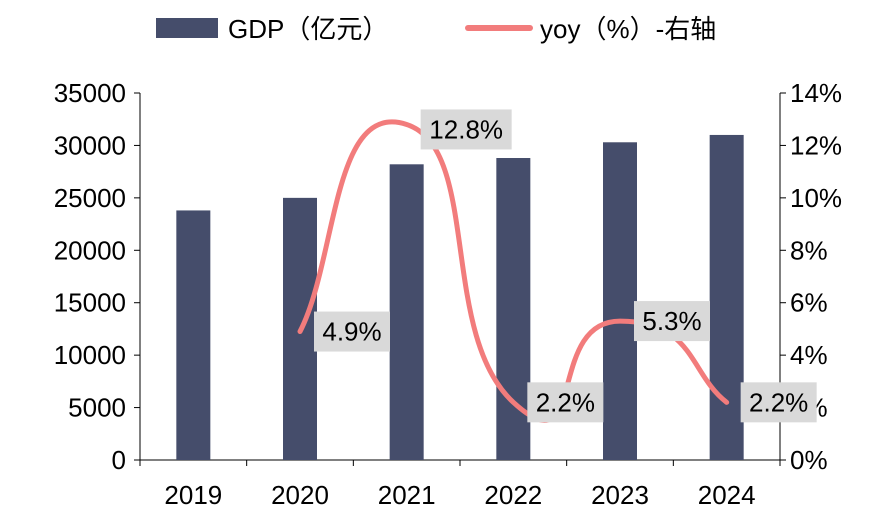 The width and height of the screenshot is (888, 528). What do you see at coordinates (300, 495) in the screenshot?
I see `x-axis-tick-label: 2020` at bounding box center [300, 495].